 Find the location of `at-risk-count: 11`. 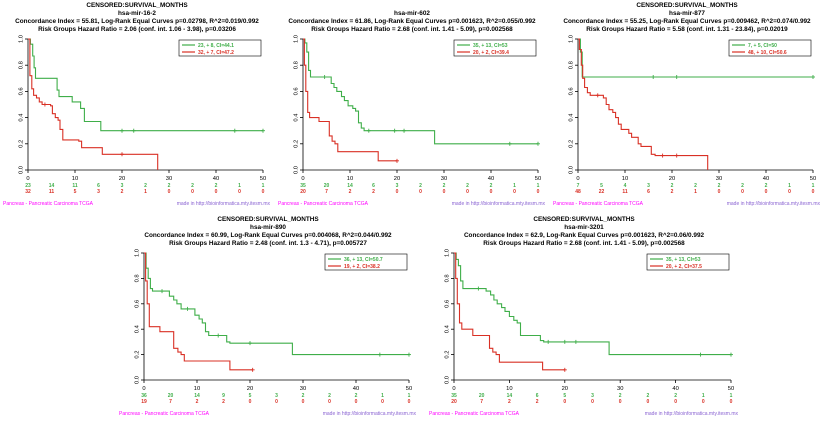

at-risk-count: 11 is located at coordinates (52, 192).